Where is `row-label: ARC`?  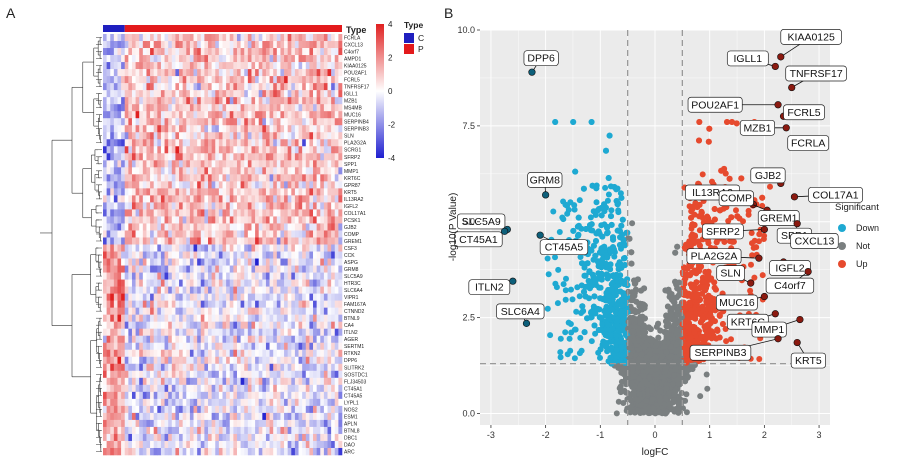 row-label: ARC is located at coordinates (349, 452).